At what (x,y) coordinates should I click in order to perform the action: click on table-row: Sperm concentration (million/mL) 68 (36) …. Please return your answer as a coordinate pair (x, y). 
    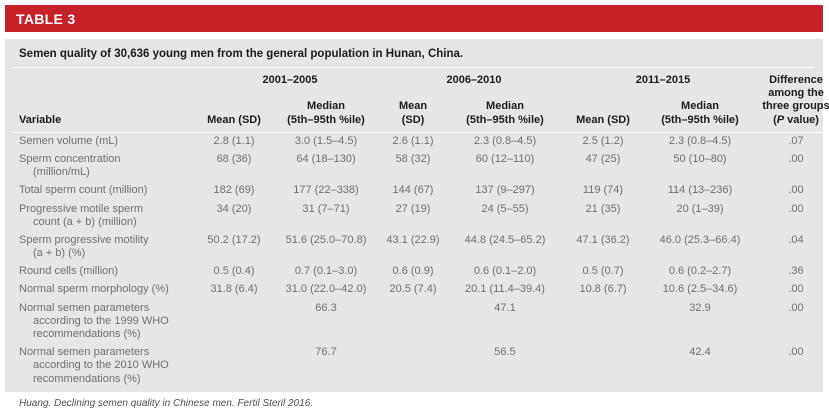
    Looking at the image, I should click on (421, 166).